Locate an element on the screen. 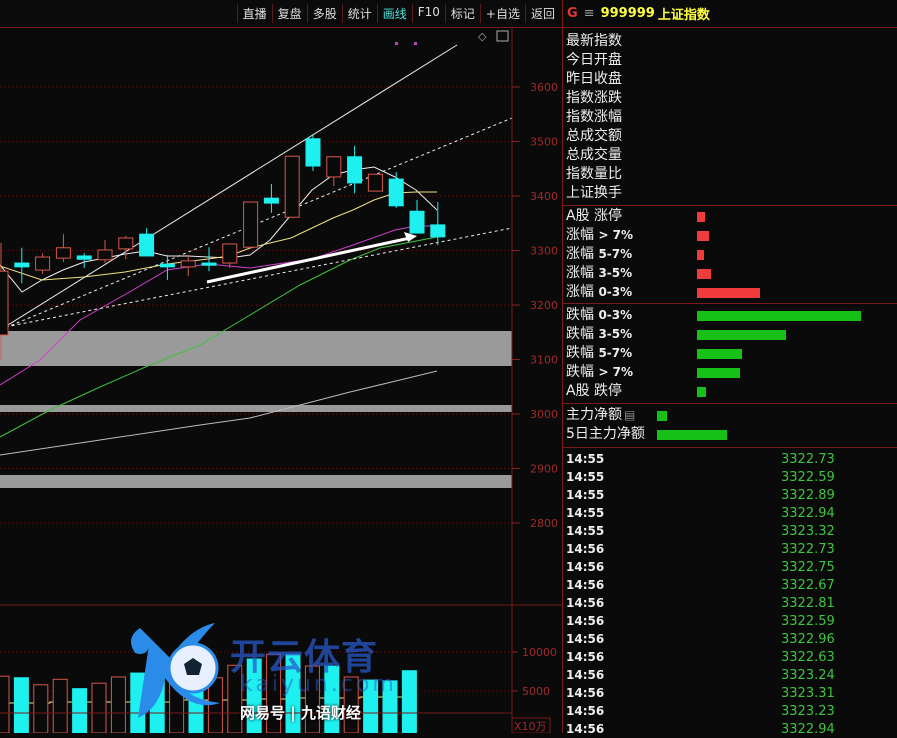  tick-row: 14:56 3322.67 is located at coordinates (730, 585).